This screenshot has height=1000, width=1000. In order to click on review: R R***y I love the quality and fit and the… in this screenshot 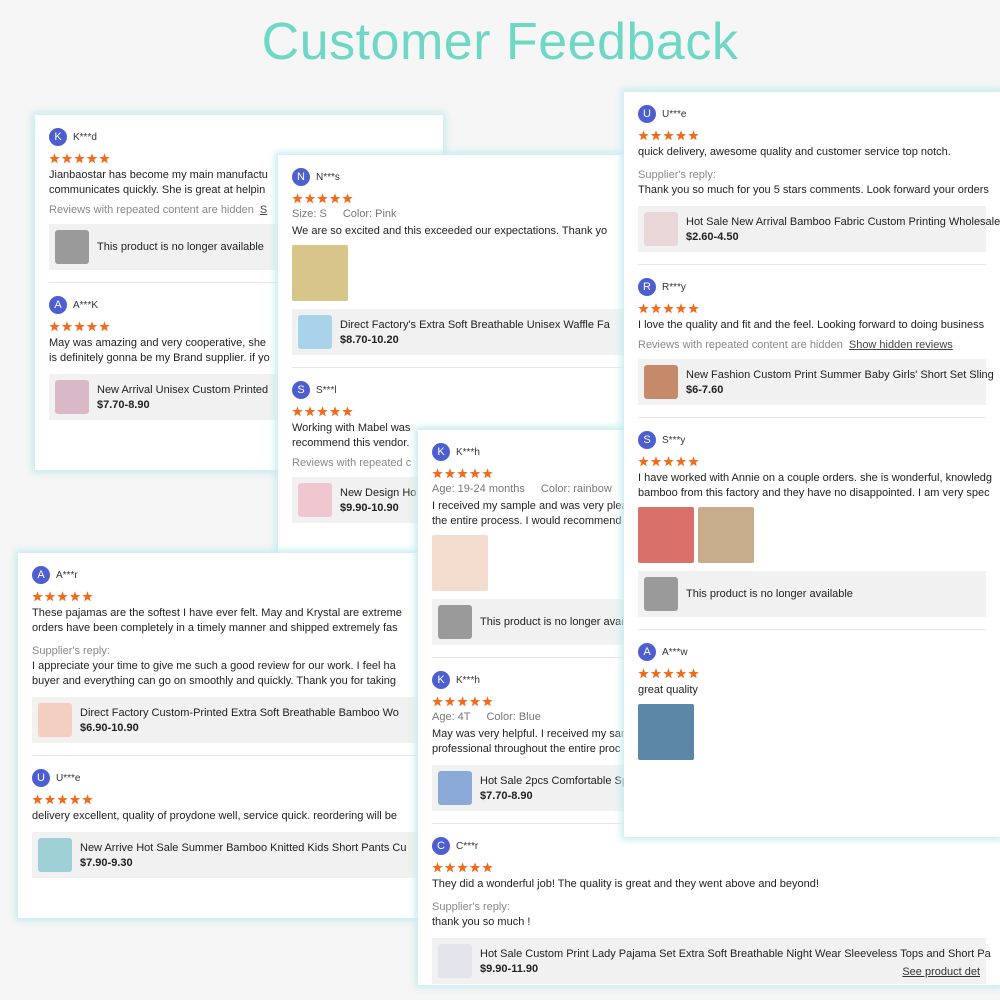, I will do `click(816, 347)`.